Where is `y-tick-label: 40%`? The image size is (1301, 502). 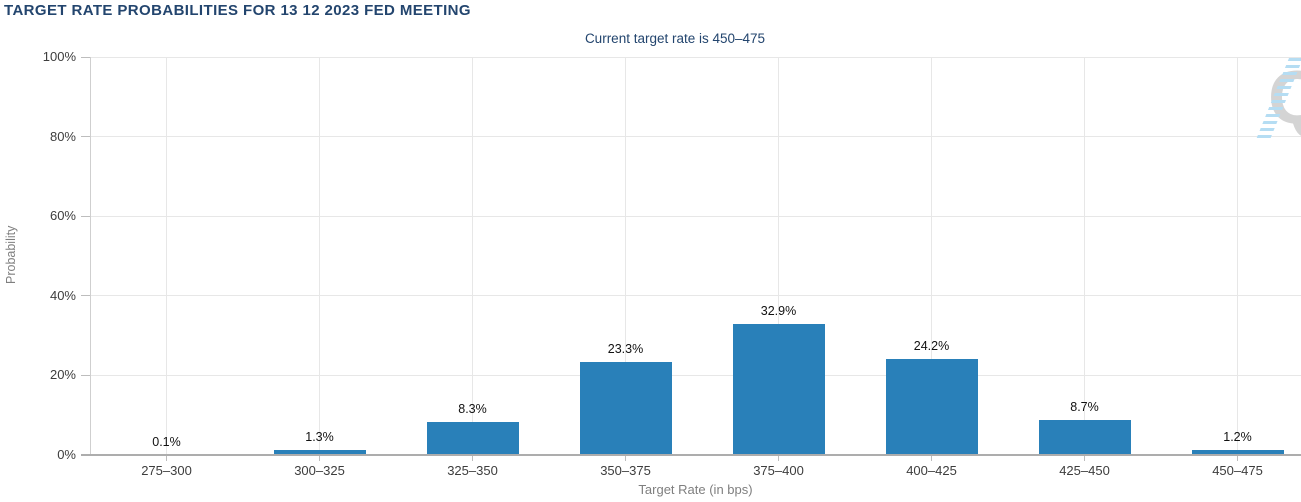
y-tick-label: 40% is located at coordinates (62, 295).